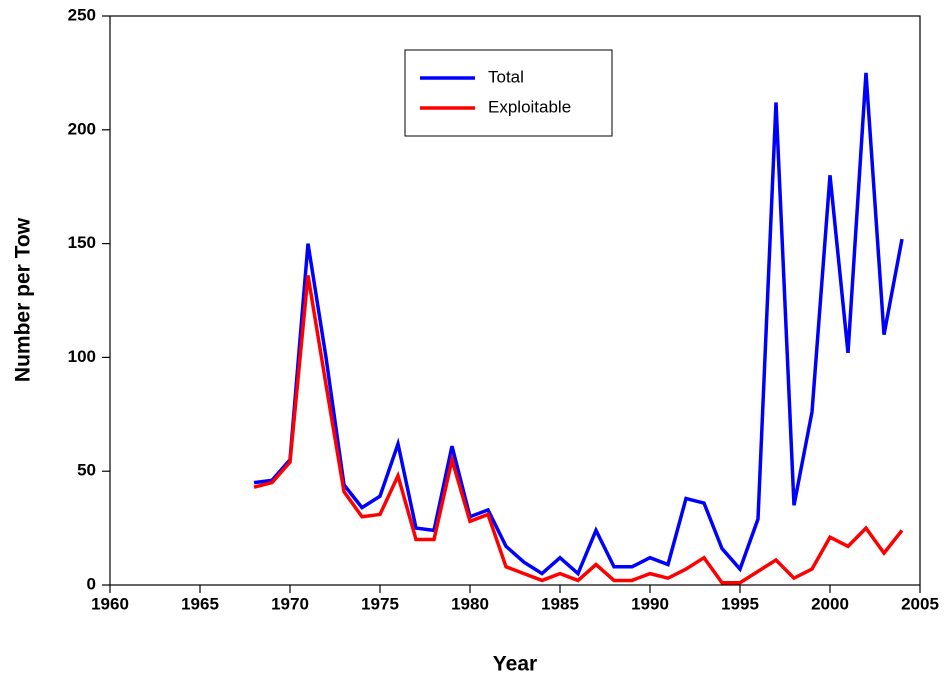 This screenshot has width=952, height=684. What do you see at coordinates (920, 603) in the screenshot?
I see `x-tick-label: 2005` at bounding box center [920, 603].